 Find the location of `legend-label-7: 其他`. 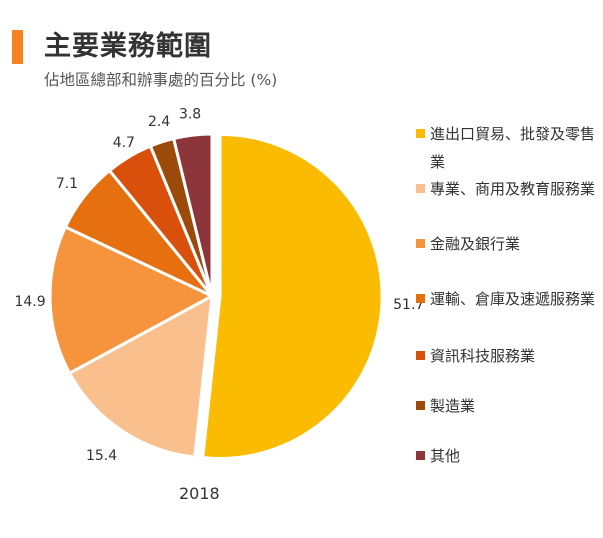

legend-label-7: 其他 is located at coordinates (445, 456).